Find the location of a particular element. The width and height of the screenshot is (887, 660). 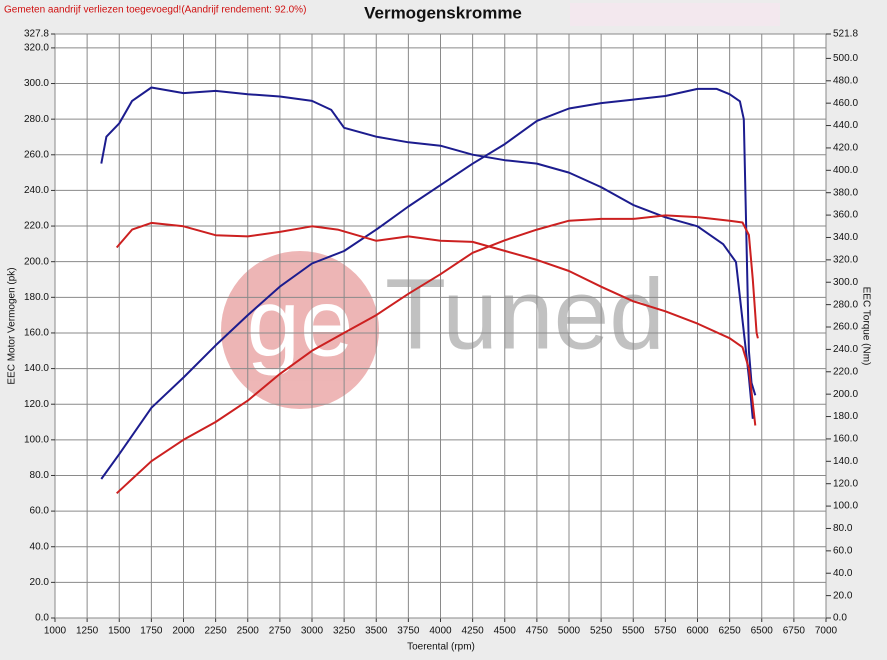

x-tick-label: 2750 is located at coordinates (280, 631).